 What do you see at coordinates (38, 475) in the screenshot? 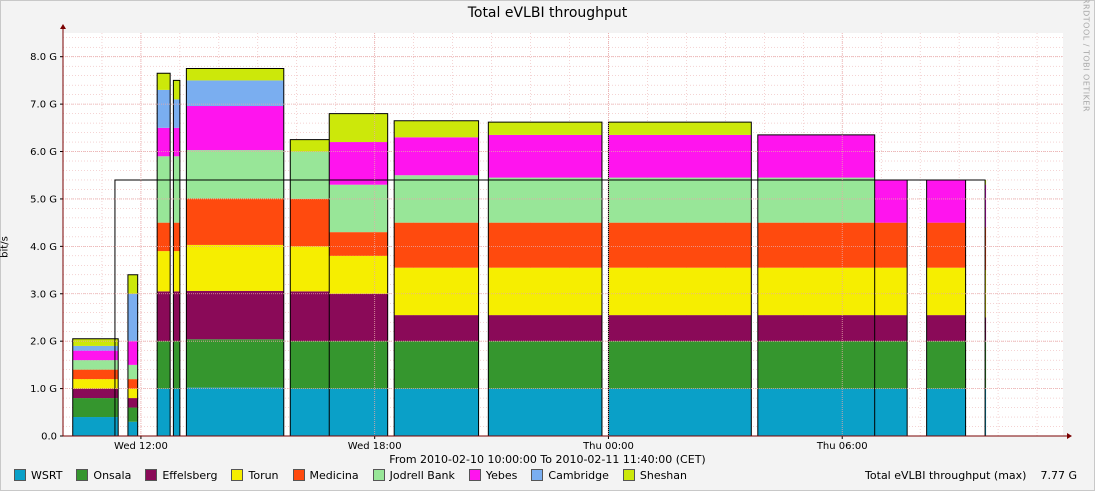
I see `legend-item-wsrt: WSRT` at bounding box center [38, 475].